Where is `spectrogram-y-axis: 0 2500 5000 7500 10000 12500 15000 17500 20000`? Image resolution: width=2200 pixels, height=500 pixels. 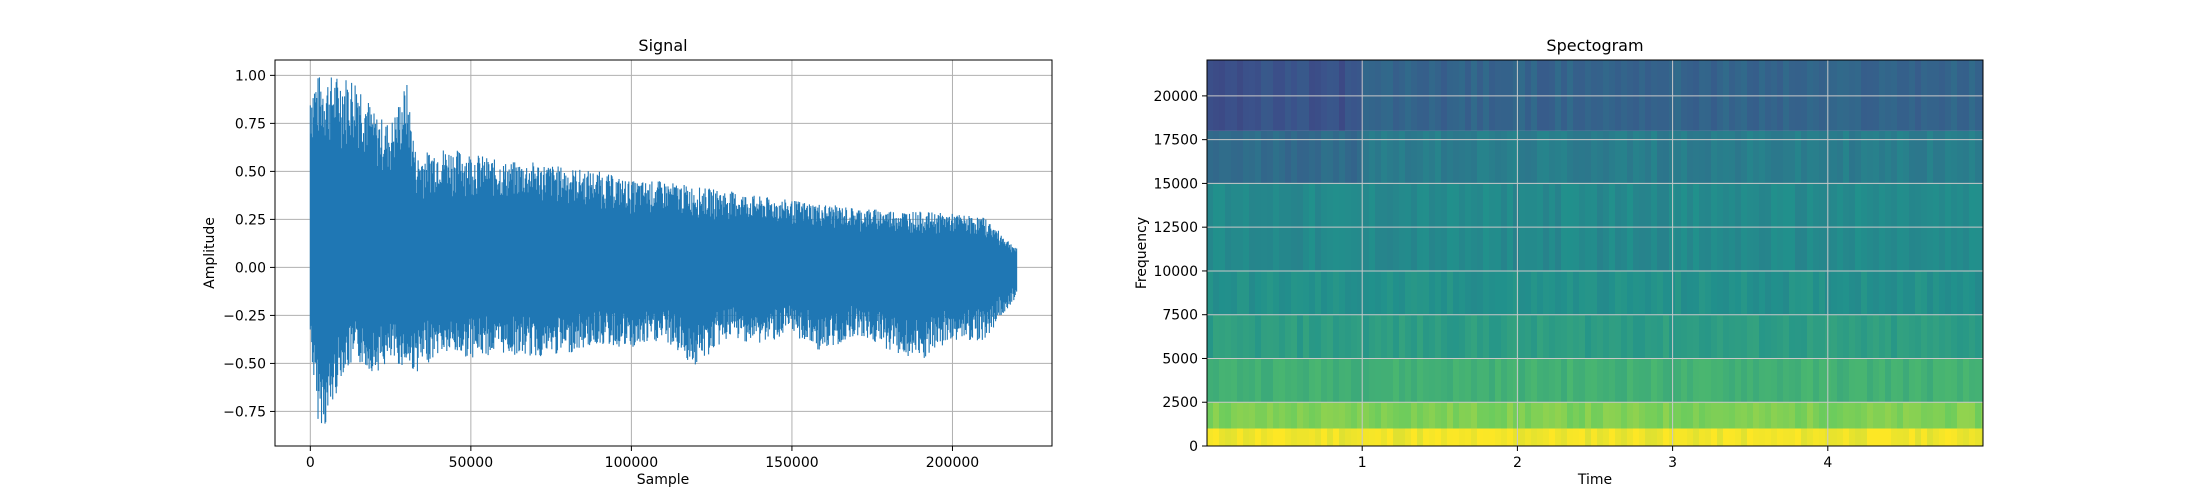 spectrogram-y-axis: 0 2500 5000 7500 10000 12500 15000 17500 20000 is located at coordinates (1180, 272).